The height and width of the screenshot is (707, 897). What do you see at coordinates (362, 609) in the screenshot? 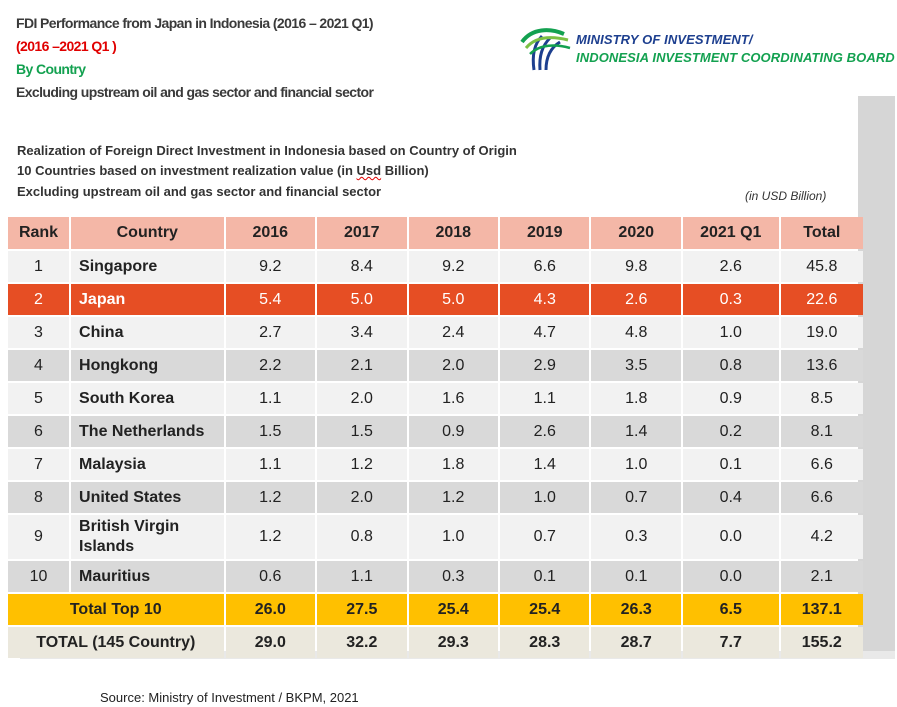
I see `value-cell: 27.5` at bounding box center [362, 609].